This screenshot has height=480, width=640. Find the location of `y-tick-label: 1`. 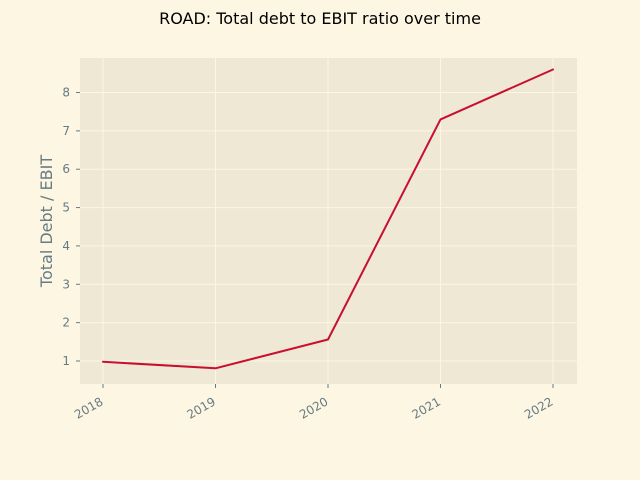

y-tick-label: 1 is located at coordinates (66, 361).